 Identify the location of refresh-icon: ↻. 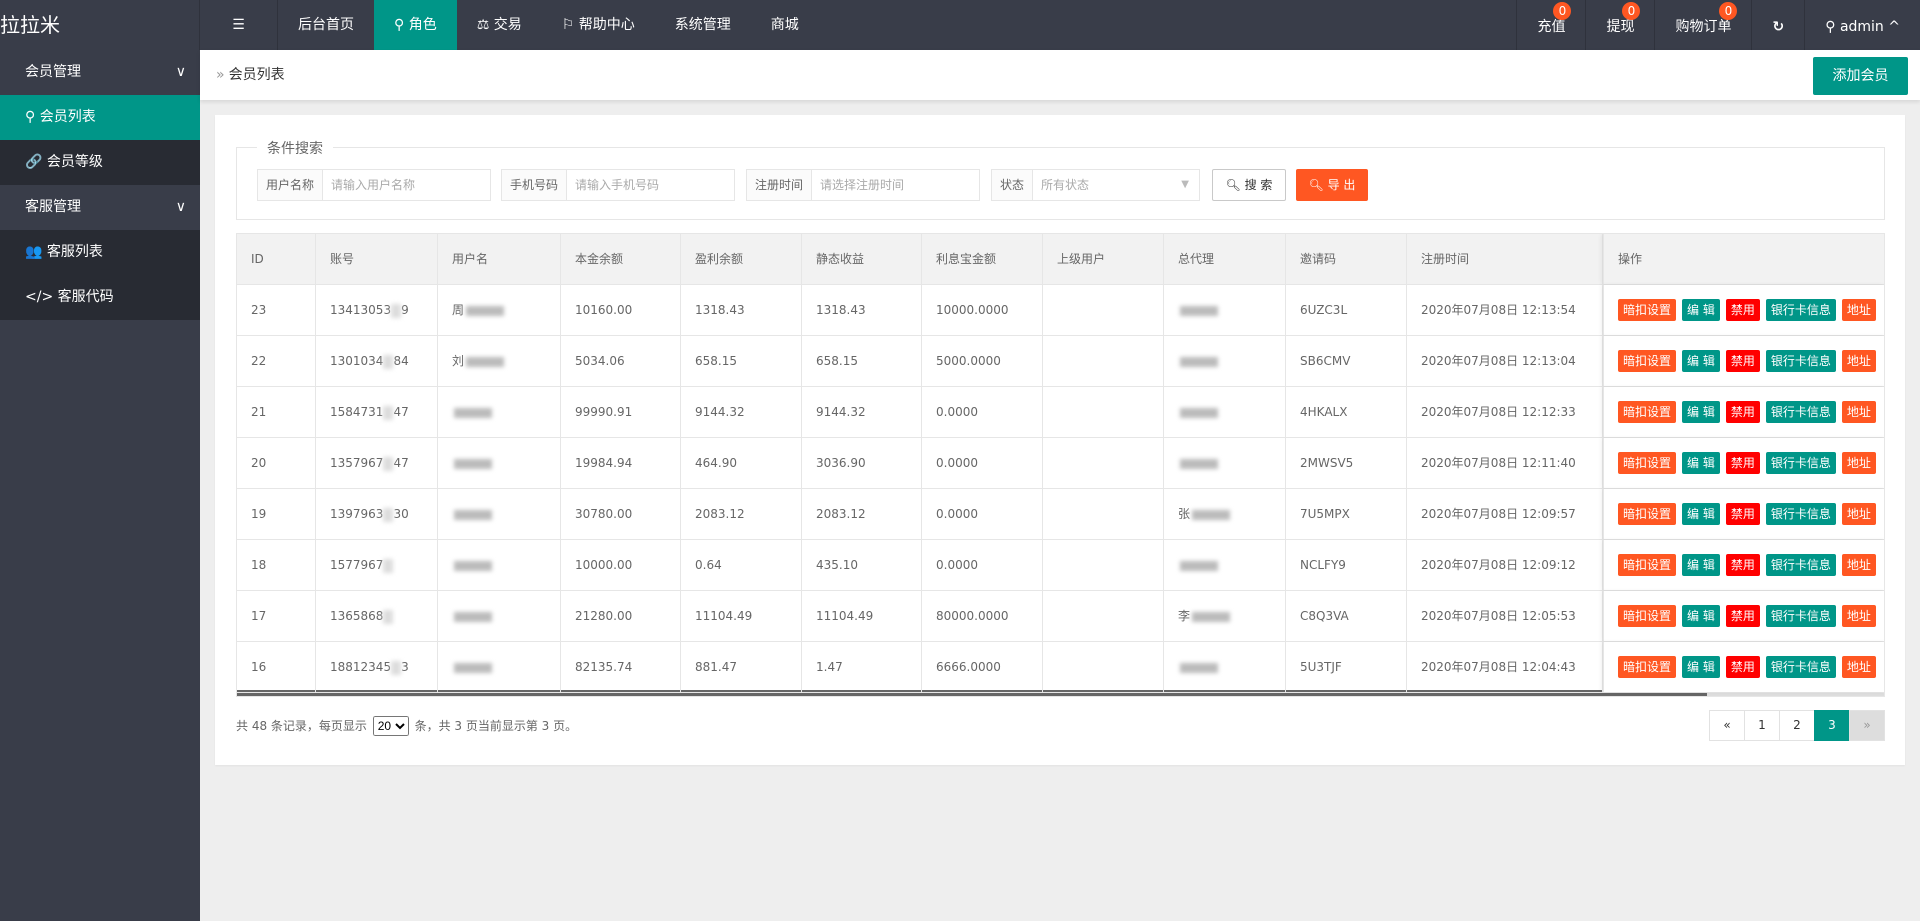
(1777, 25).